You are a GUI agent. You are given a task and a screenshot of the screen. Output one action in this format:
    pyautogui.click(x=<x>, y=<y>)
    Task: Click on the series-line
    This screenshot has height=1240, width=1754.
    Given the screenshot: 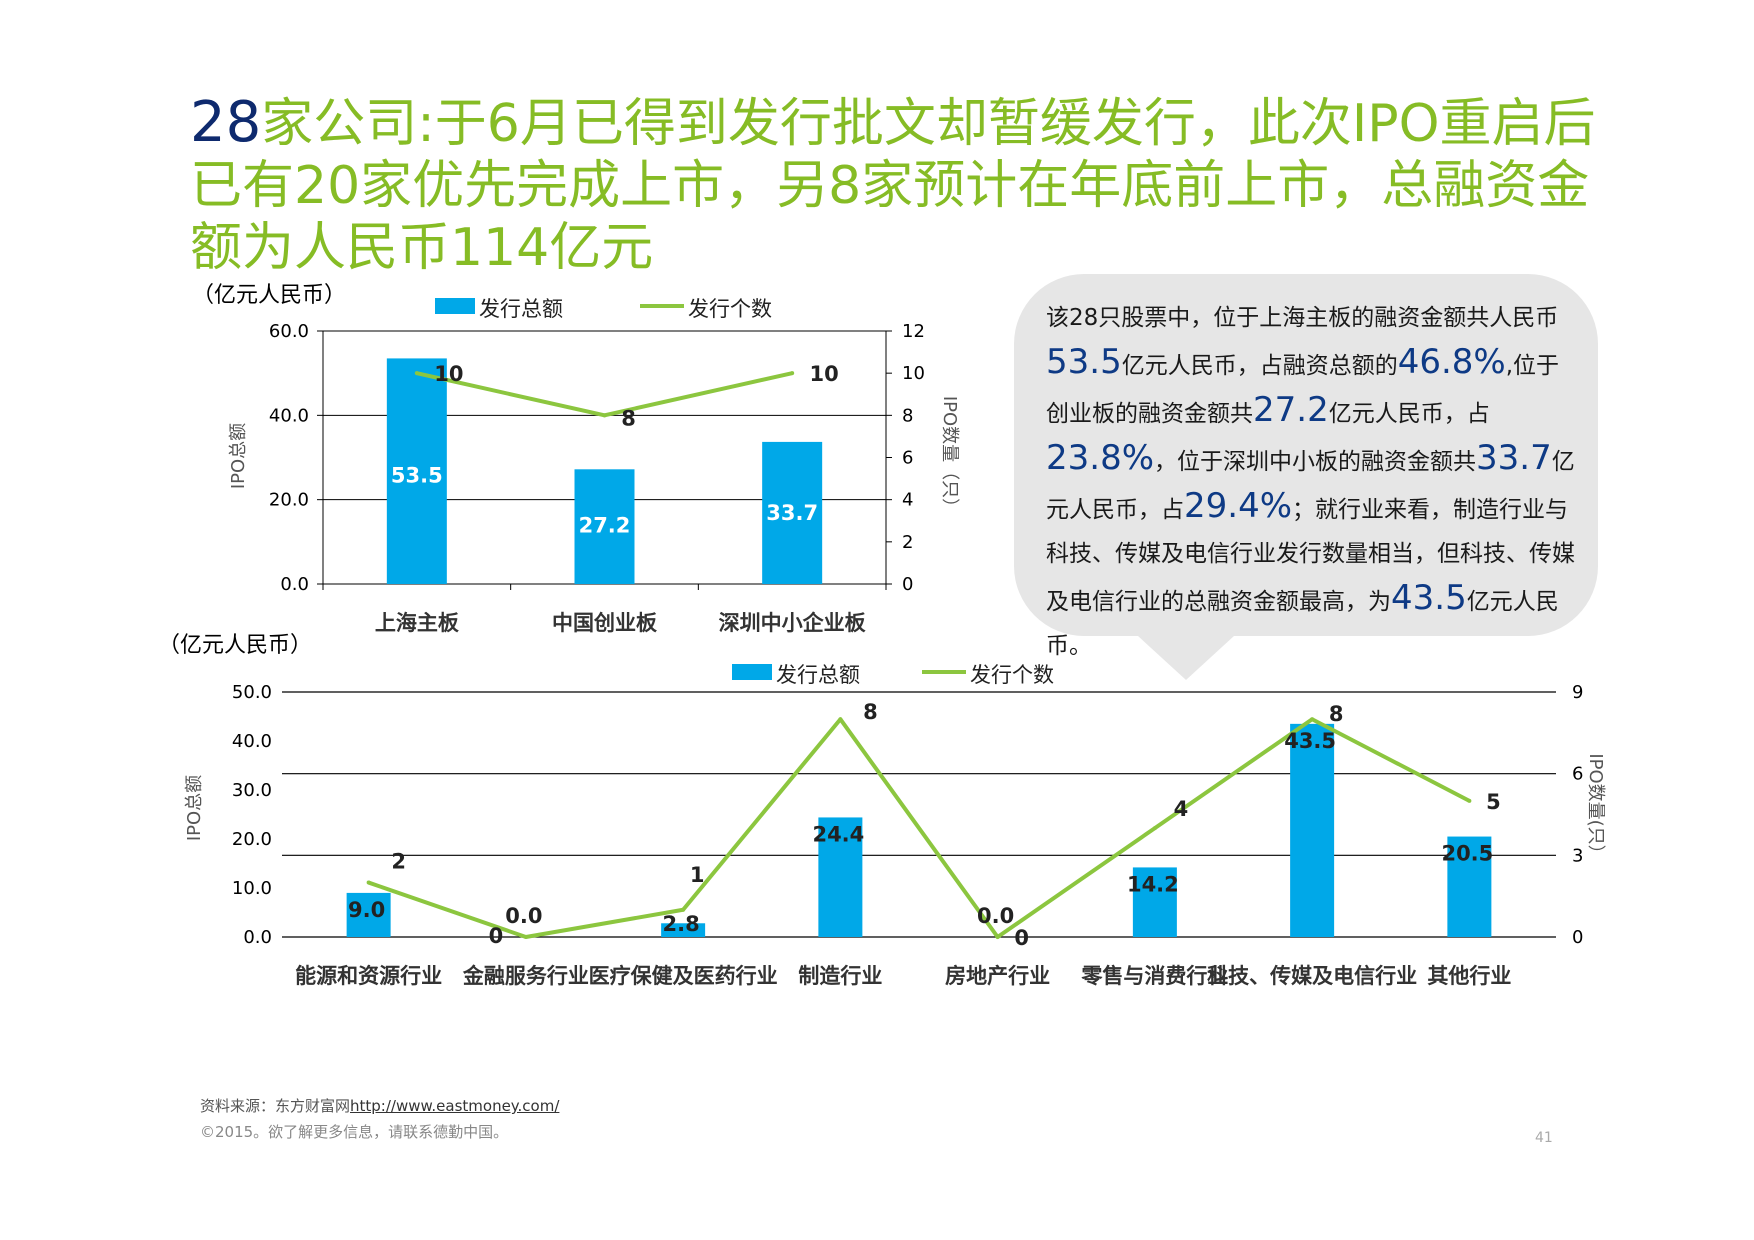 What is the action you would take?
    pyautogui.click(x=919, y=828)
    